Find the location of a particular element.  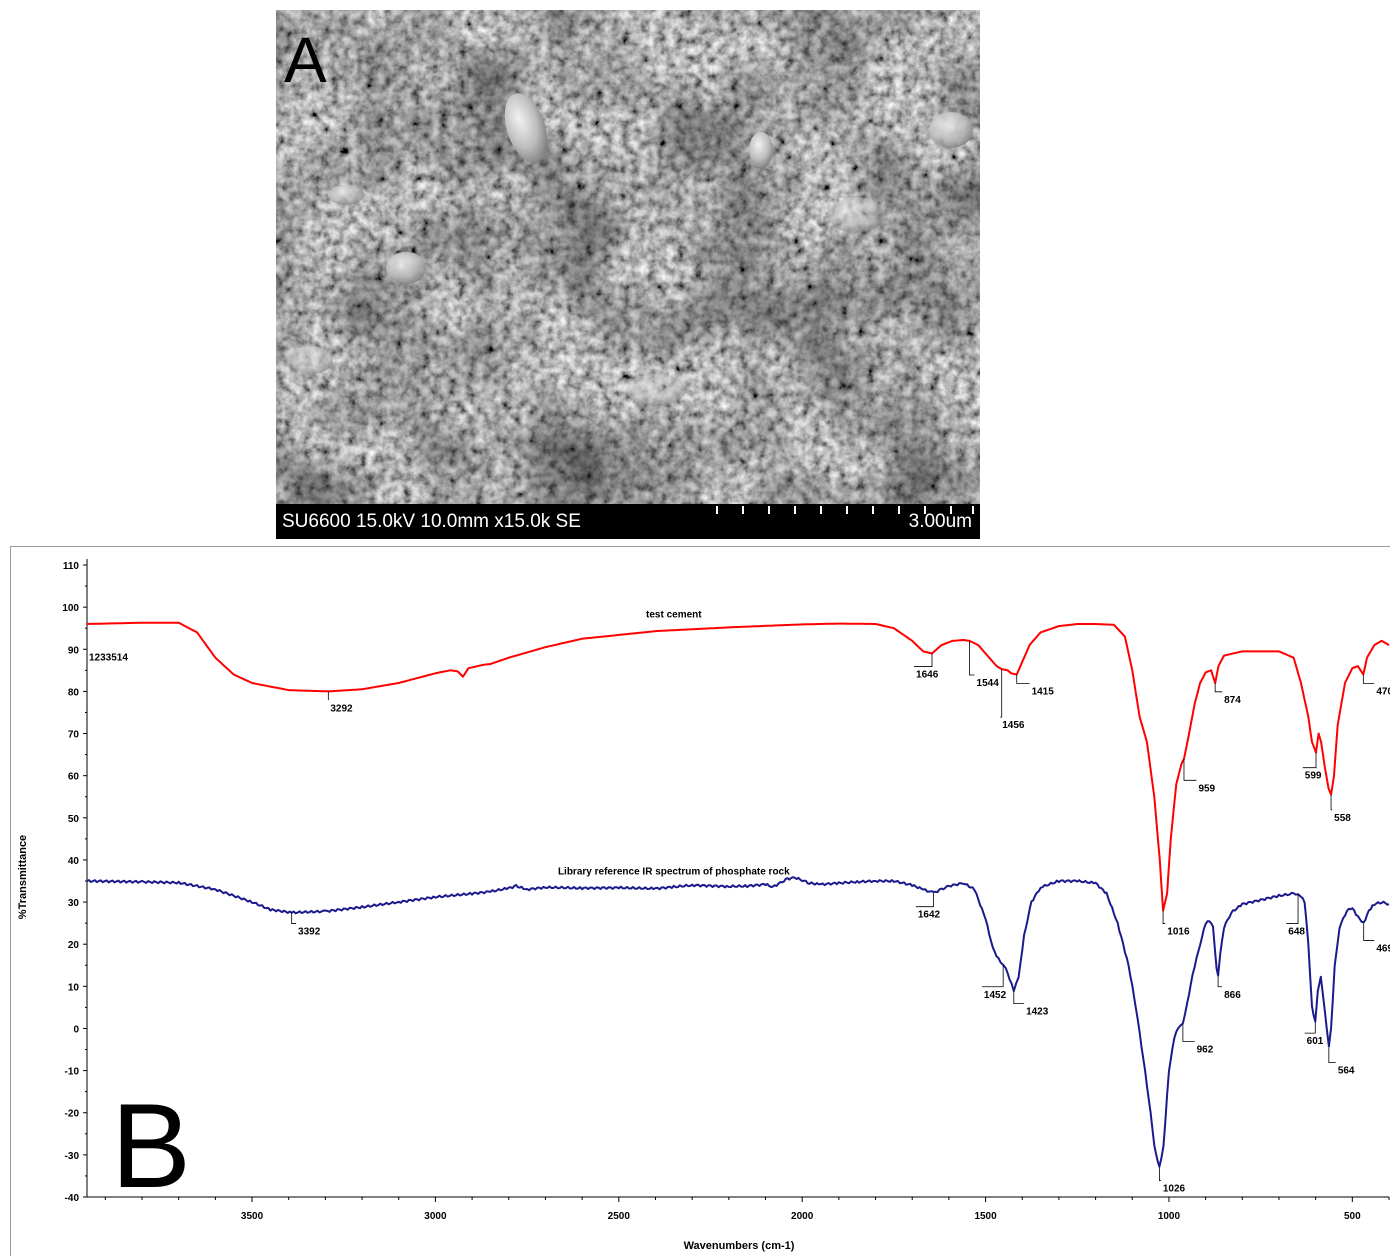

peak-label: 601 is located at coordinates (1315, 1041).